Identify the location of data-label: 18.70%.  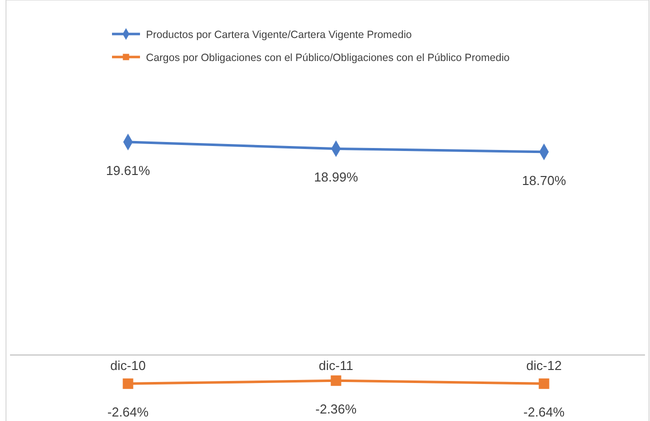
(544, 180).